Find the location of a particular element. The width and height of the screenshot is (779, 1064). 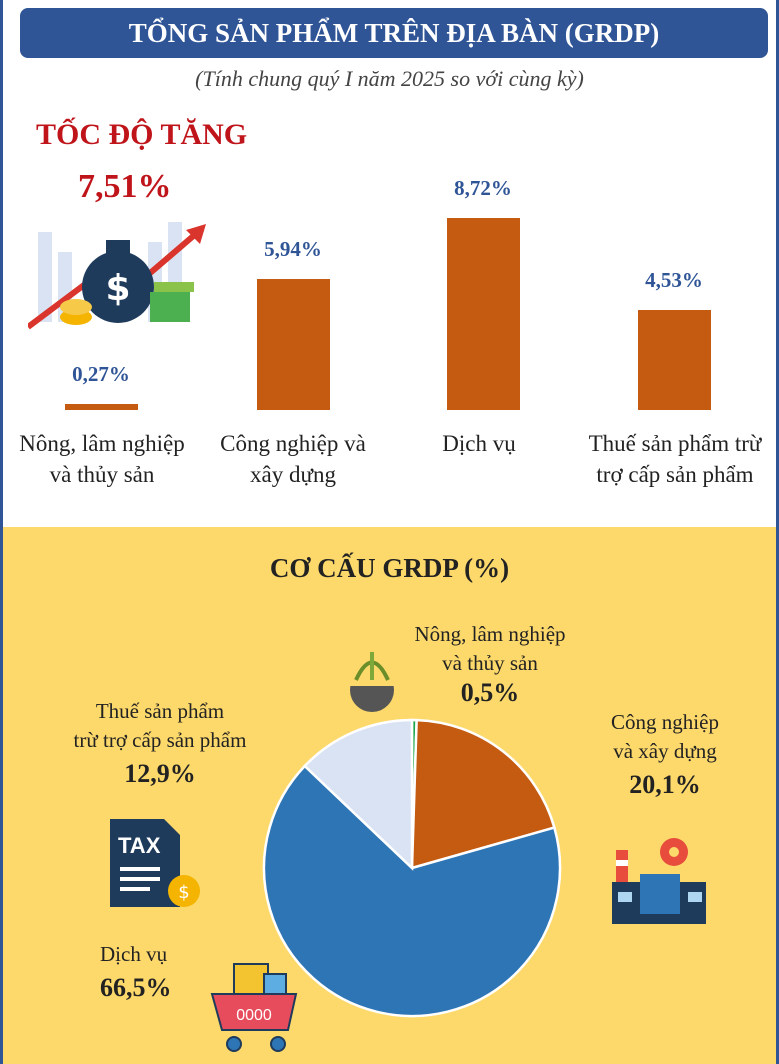

pie-label-agriculture: Nông, lâm nghiệp và thủy sản 0,5% is located at coordinates (490, 663).